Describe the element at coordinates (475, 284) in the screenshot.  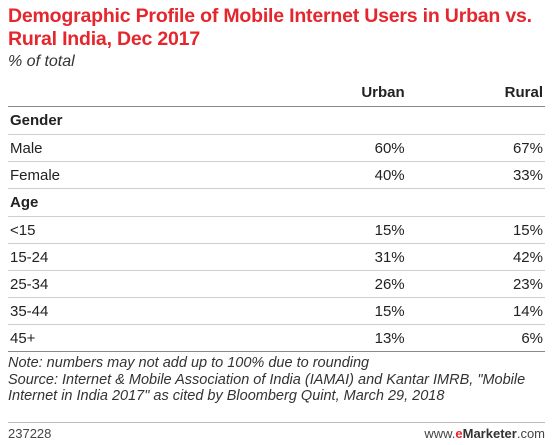
I see `rural-value: 23%` at that location.